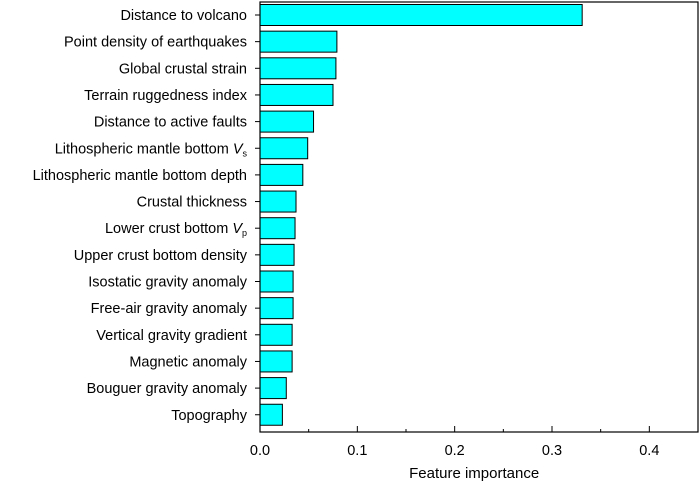 This screenshot has width=700, height=483. Describe the element at coordinates (209, 416) in the screenshot. I see `category-label: Topography` at that location.